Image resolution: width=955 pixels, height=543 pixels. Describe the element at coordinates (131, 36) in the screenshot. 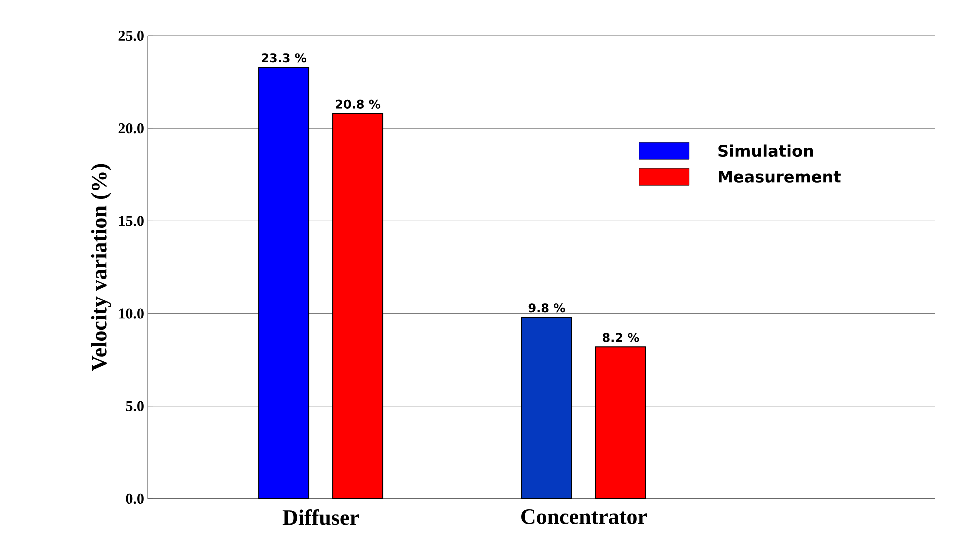

I see `y-tick-label: 25.0` at that location.